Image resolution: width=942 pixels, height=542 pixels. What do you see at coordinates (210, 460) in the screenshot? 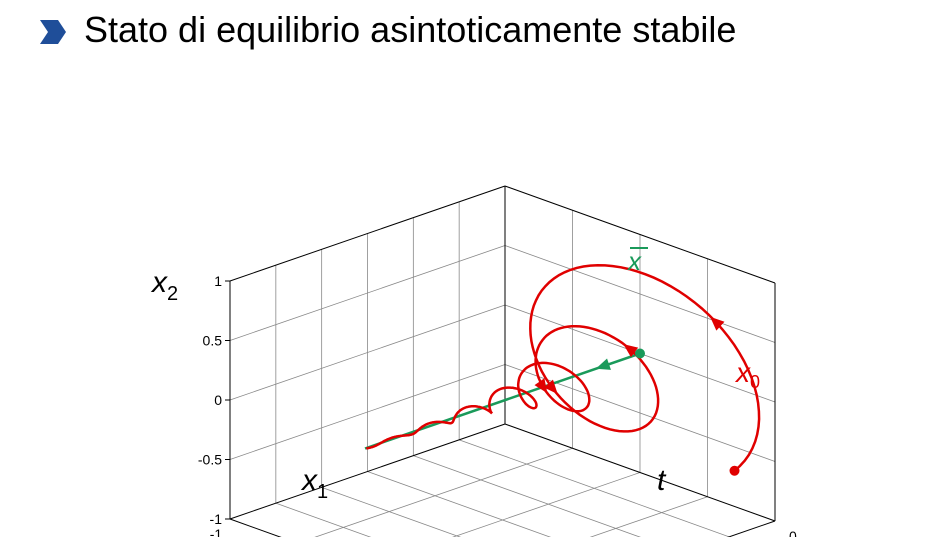
I see `z-tick-label: -0.5` at bounding box center [210, 460].